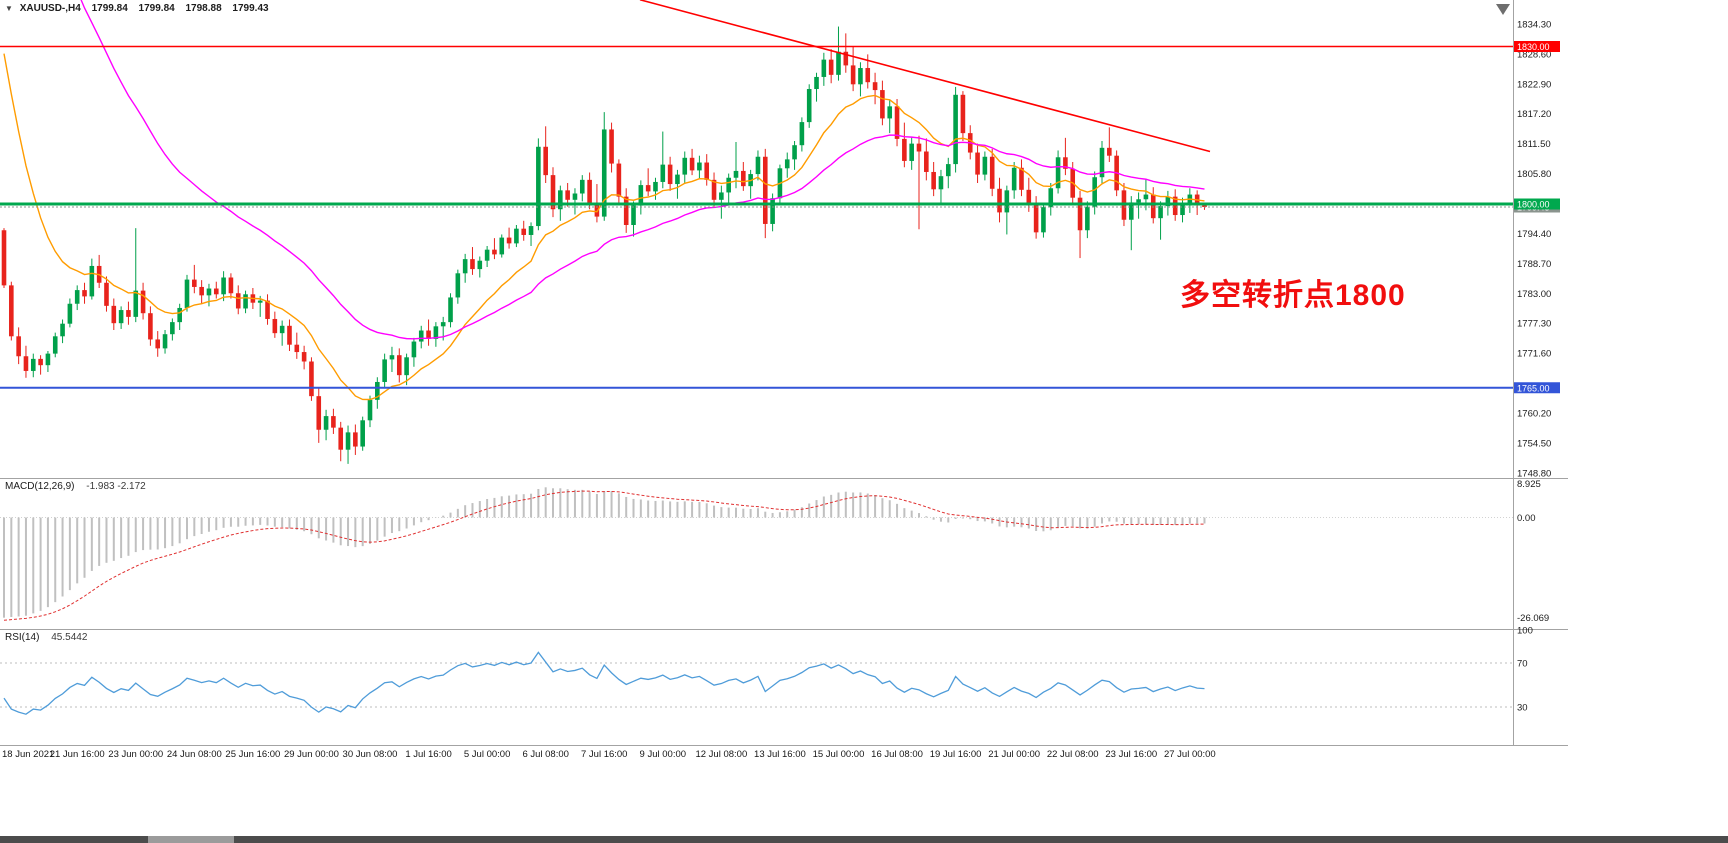 This screenshot has height=843, width=1728. Describe the element at coordinates (1534, 174) in the screenshot. I see `price-axis-label: 1805.80` at that location.